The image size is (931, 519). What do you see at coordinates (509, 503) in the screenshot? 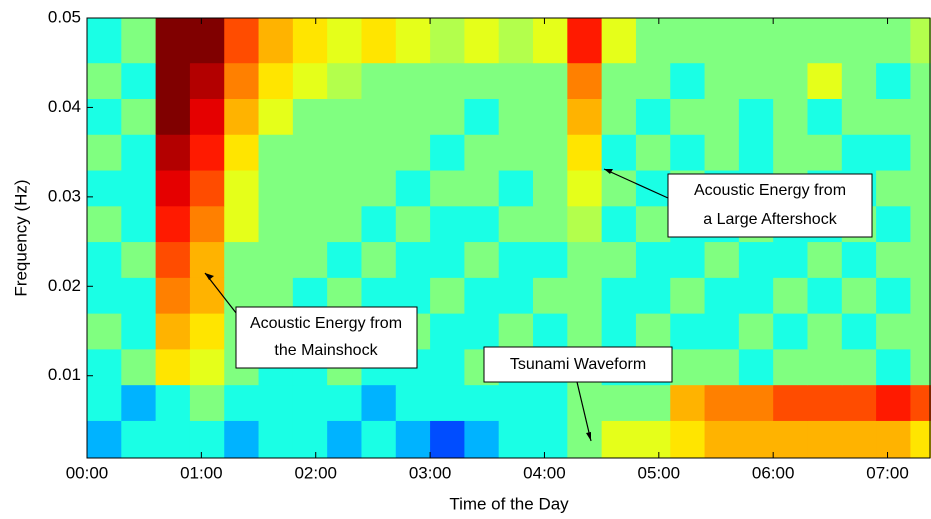
I see `x-axis-label: Time of the Day` at bounding box center [509, 503].